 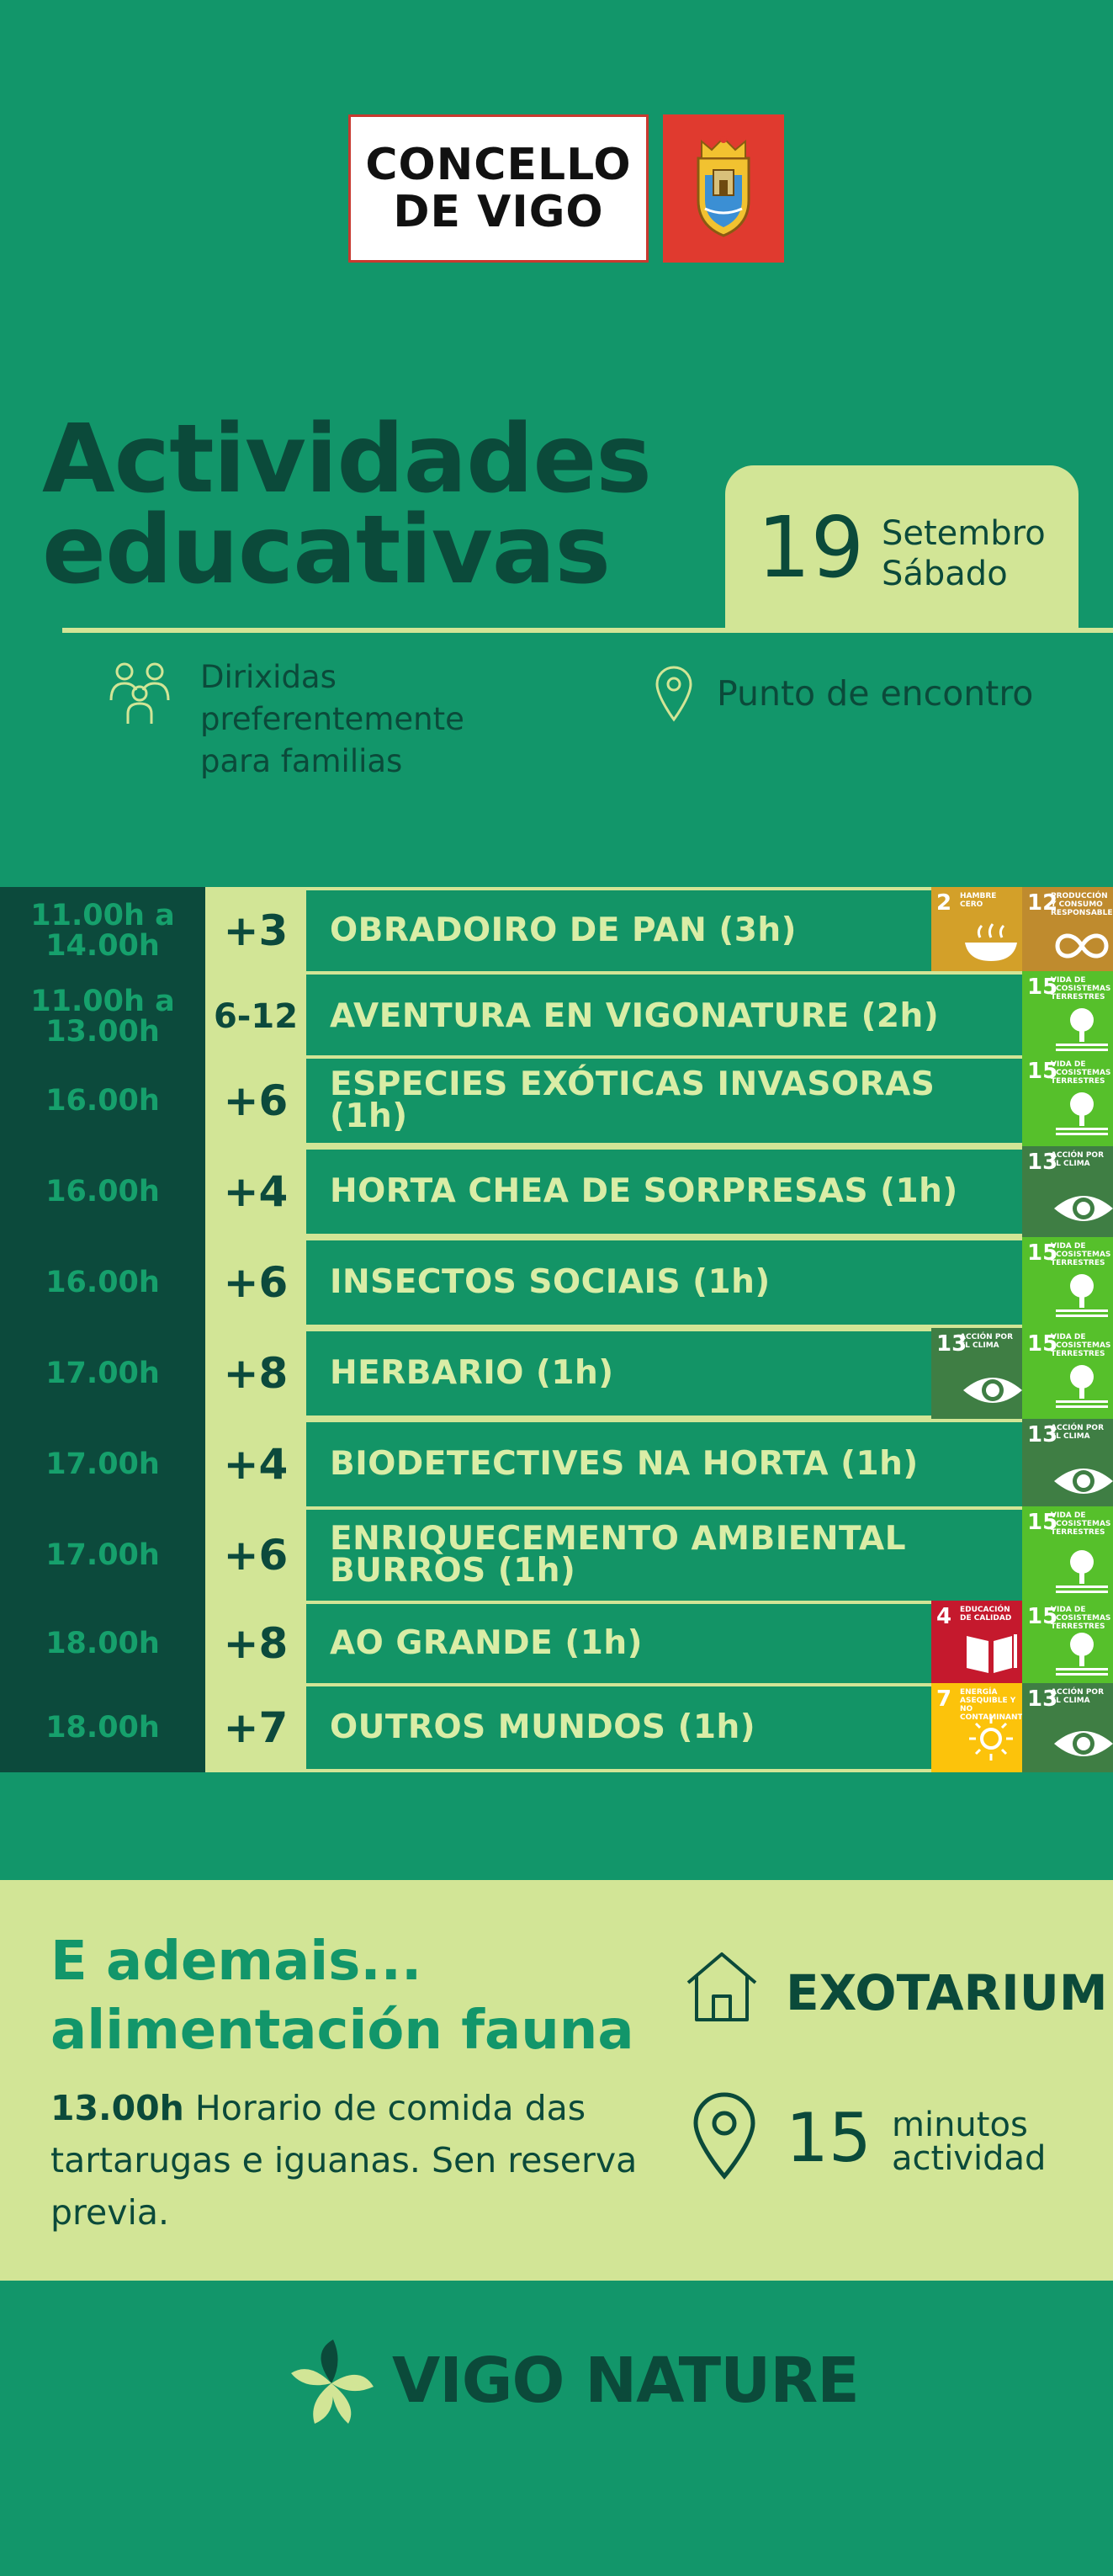 What do you see at coordinates (876, 693) in the screenshot?
I see `meeting-point-text: Punto de encontro` at bounding box center [876, 693].